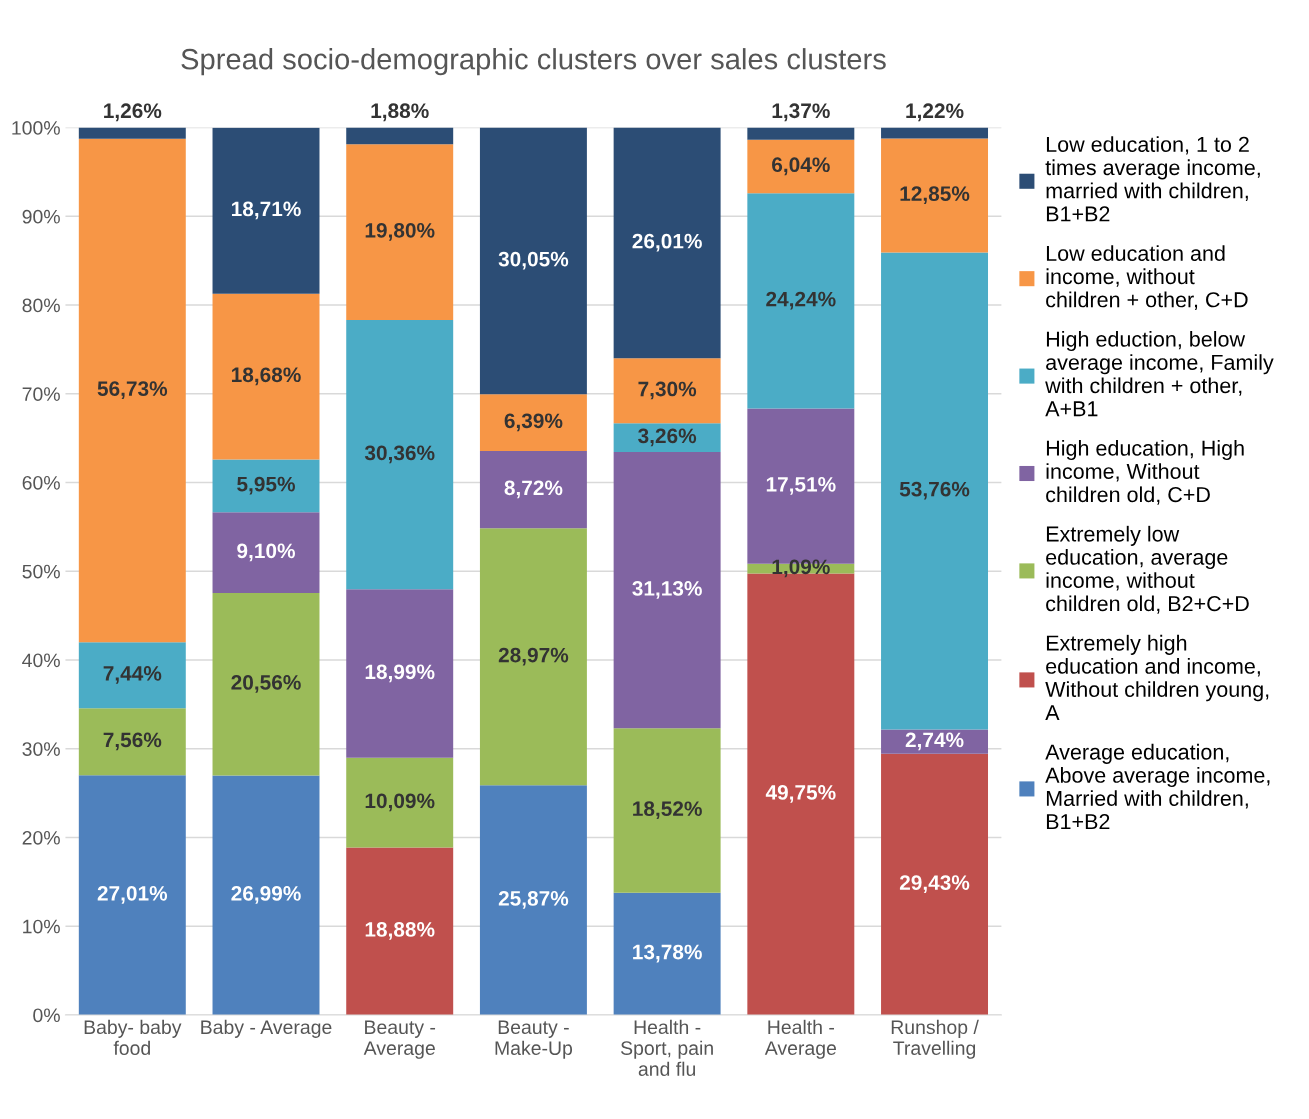 Image resolution: width=1309 pixels, height=1119 pixels. I want to click on x-tick-label: Health - Sport, pain and flu, so click(666, 1047).